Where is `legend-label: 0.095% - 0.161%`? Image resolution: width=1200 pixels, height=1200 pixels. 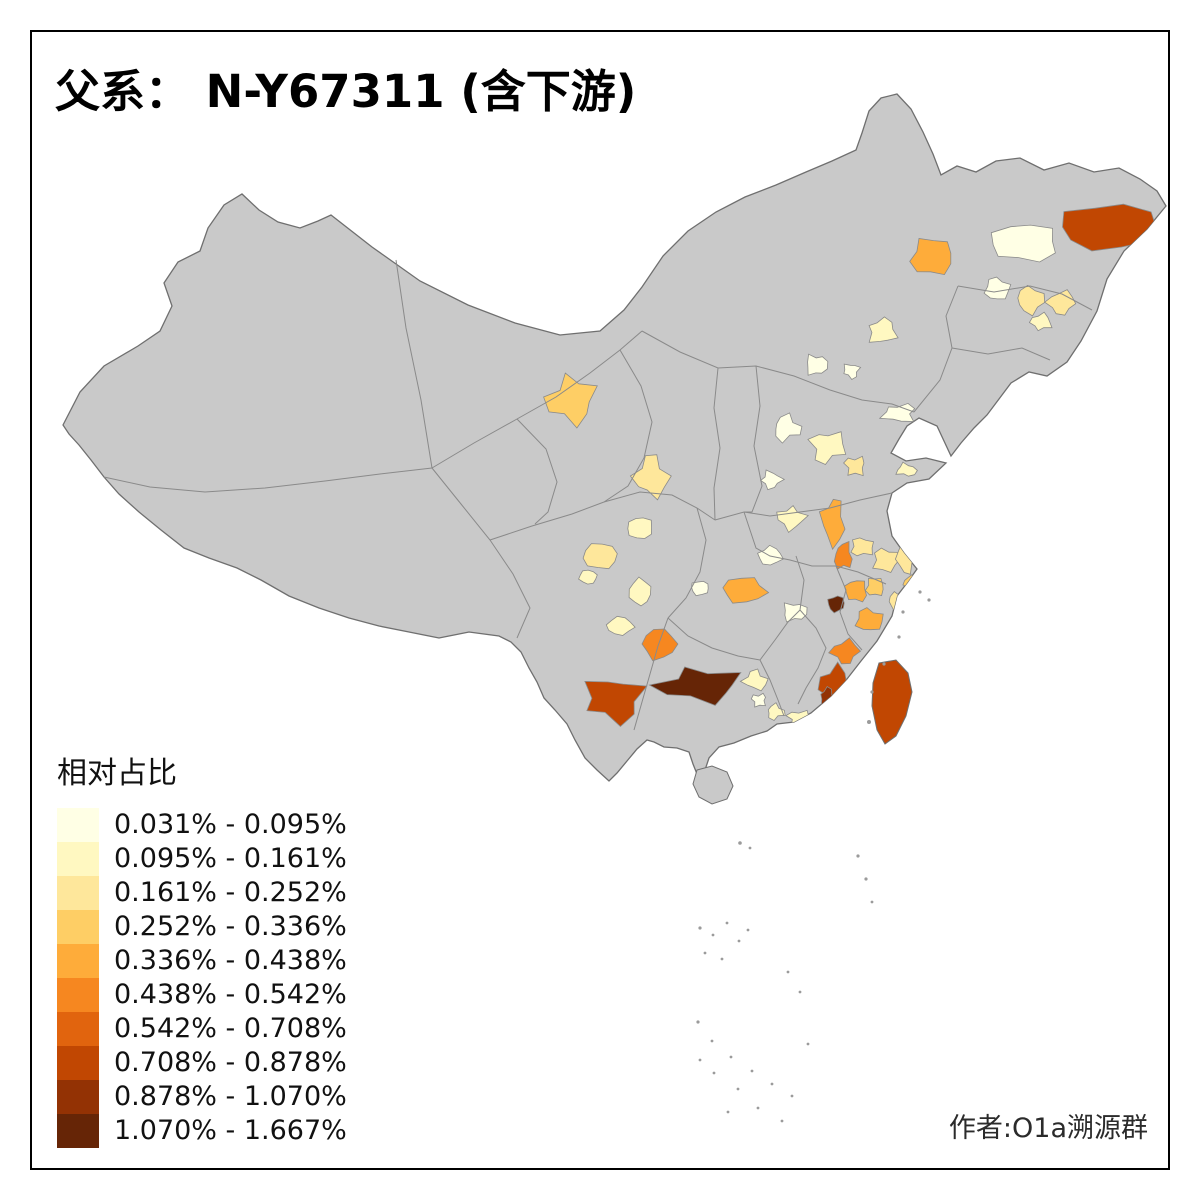 legend-label: 0.095% - 0.161% is located at coordinates (230, 858).